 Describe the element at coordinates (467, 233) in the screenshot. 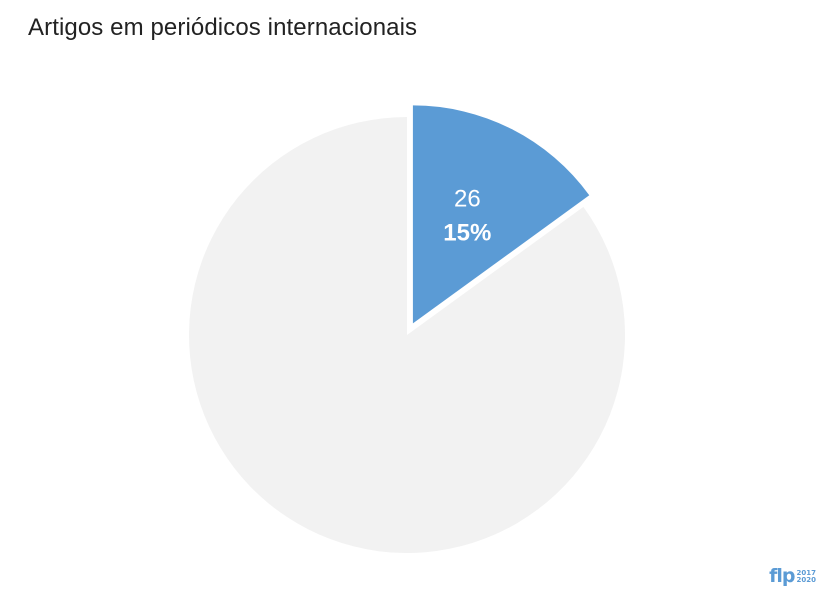

I see `slice-percent-label: 15%` at that location.